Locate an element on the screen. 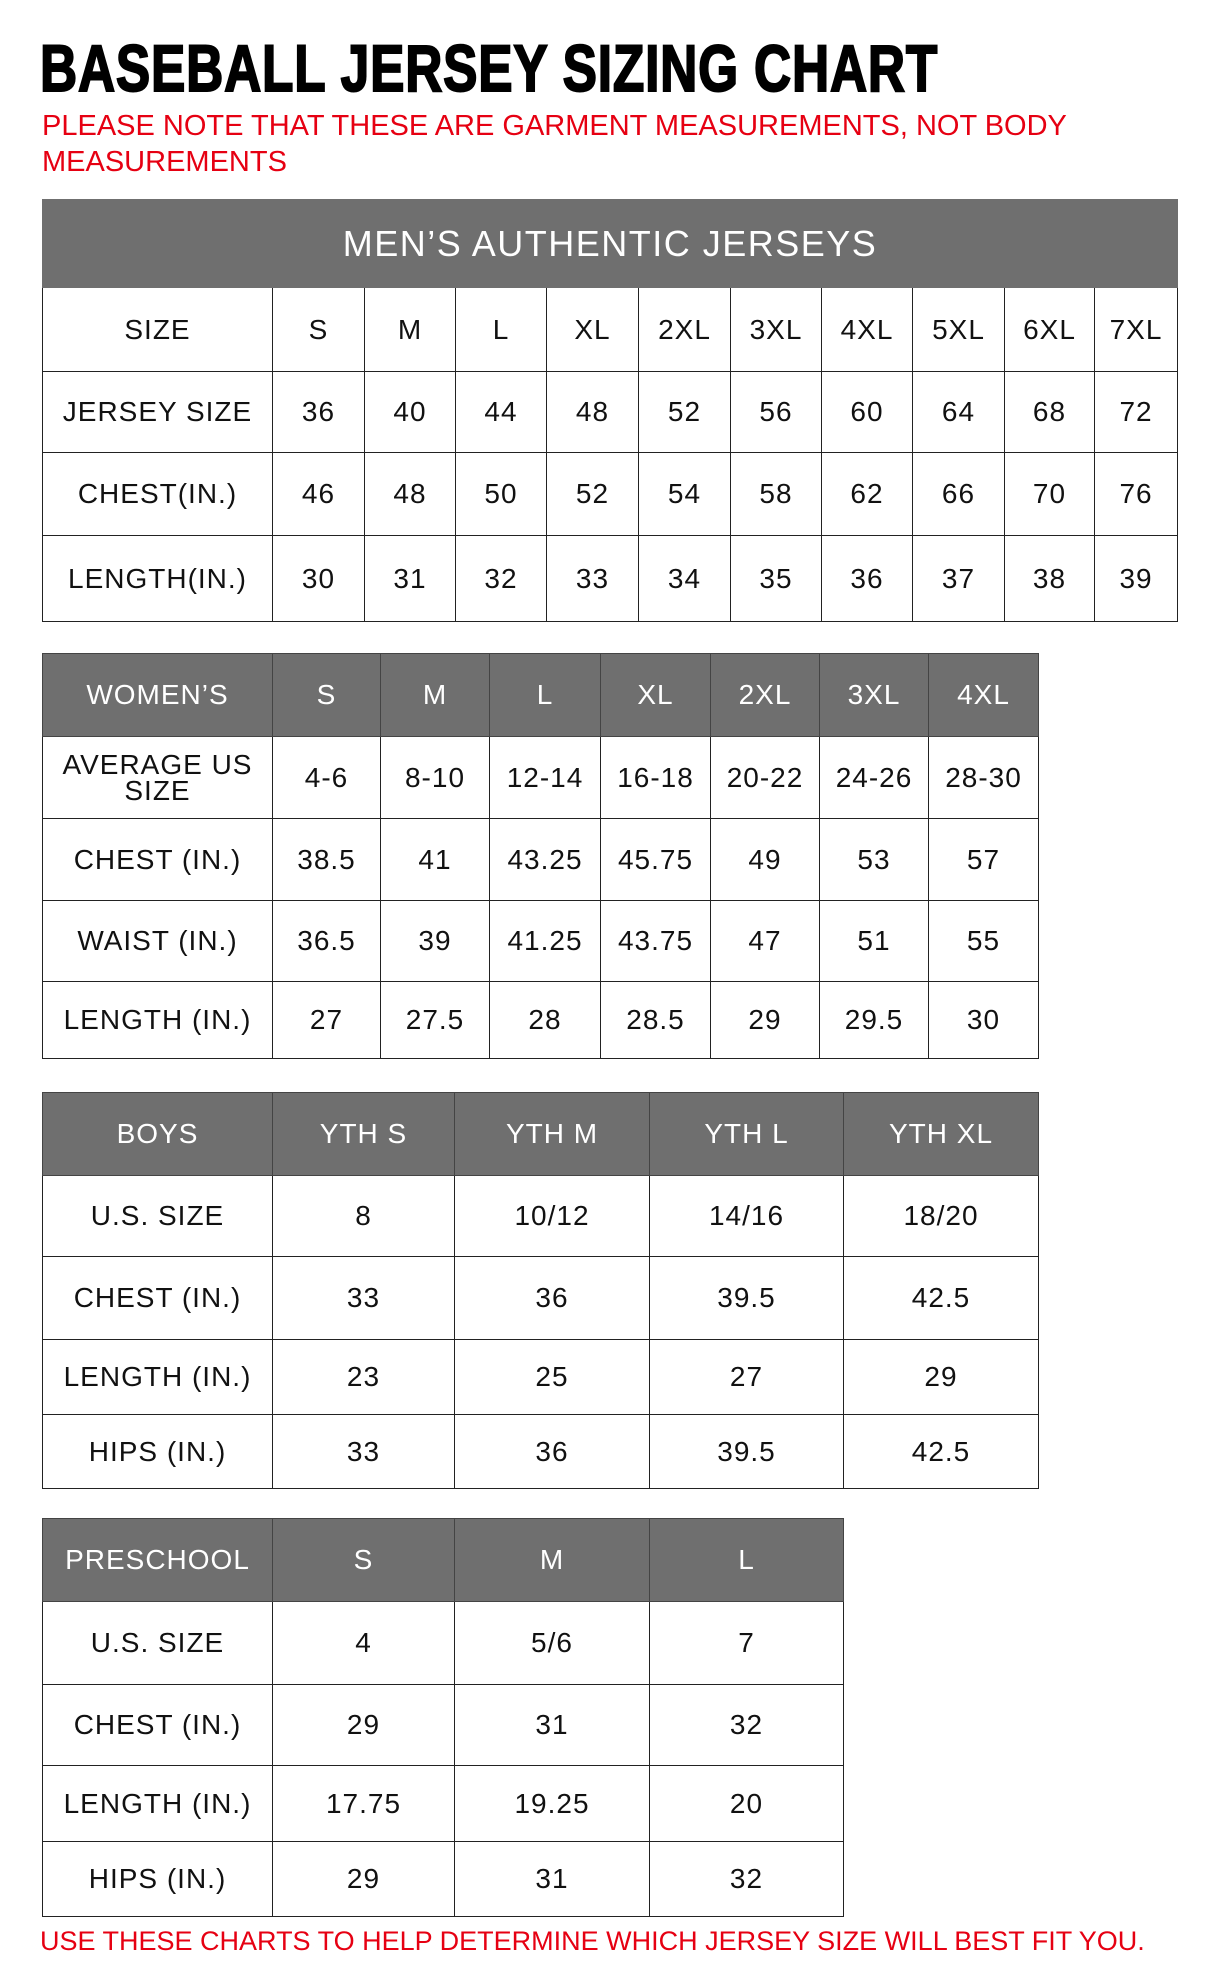  table-banner: MEN’S AUTHENTIC JERSEYS is located at coordinates (610, 243).